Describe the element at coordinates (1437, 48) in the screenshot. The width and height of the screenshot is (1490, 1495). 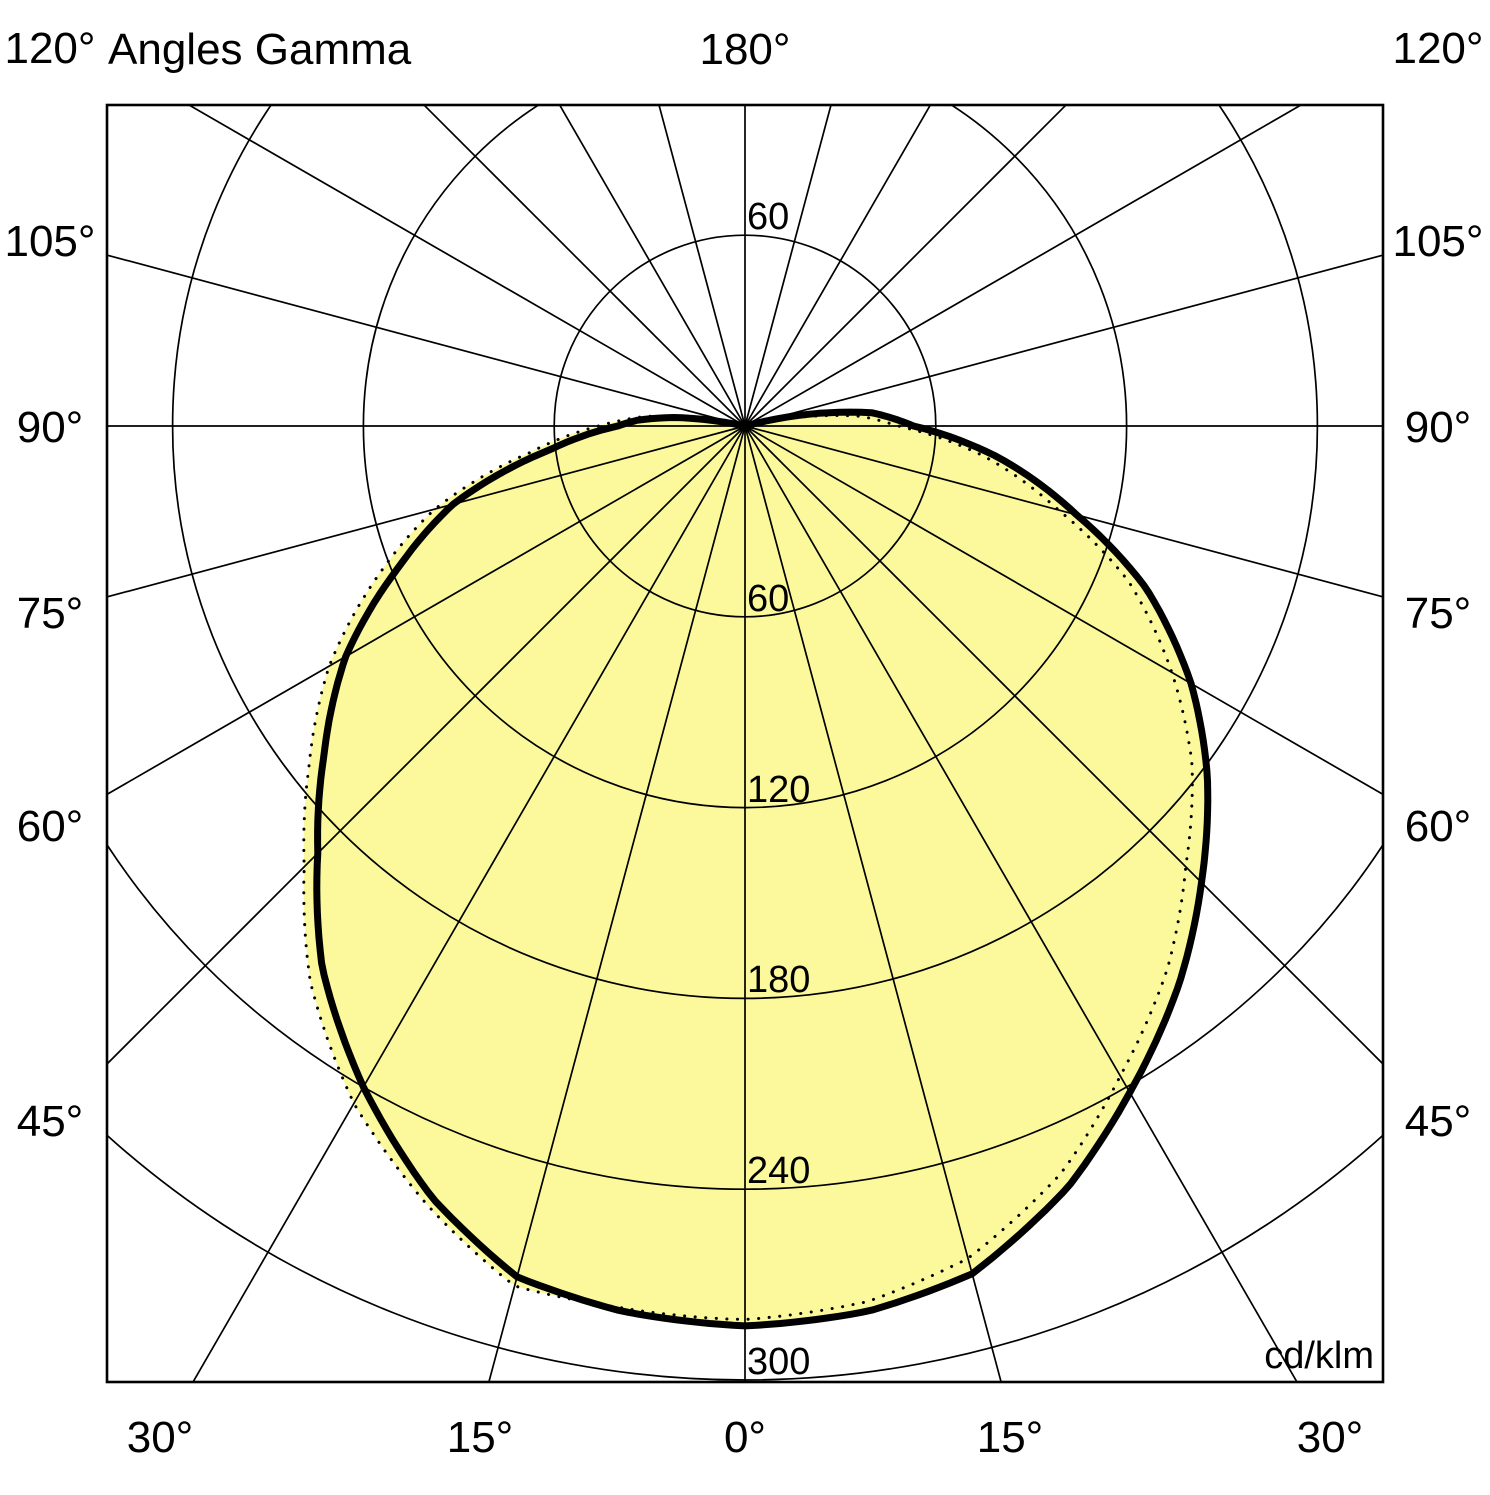
I see `gamma-label-right: 120°` at that location.